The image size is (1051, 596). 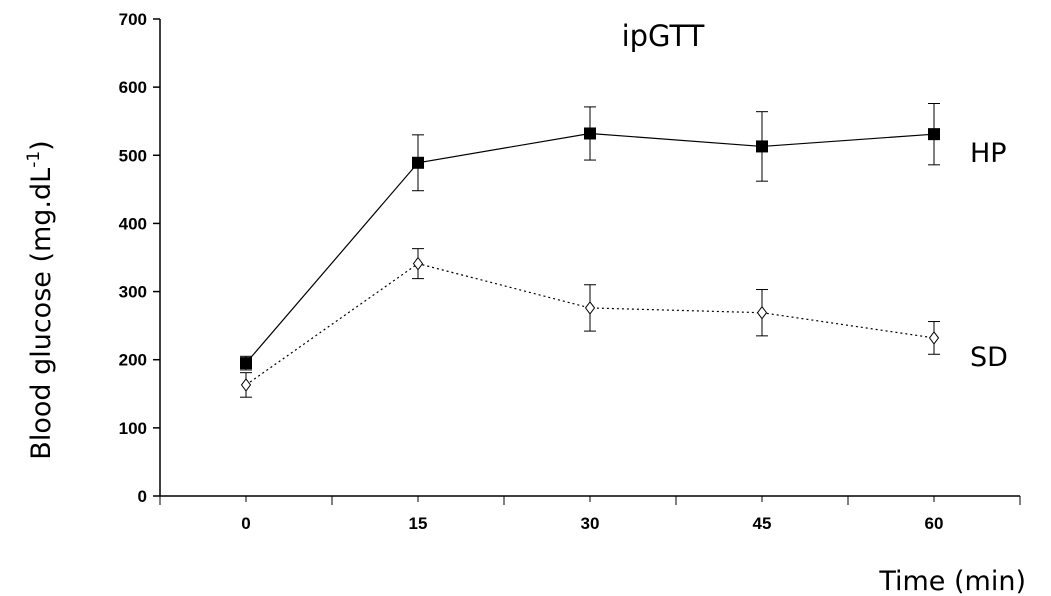 What do you see at coordinates (988, 153) in the screenshot?
I see `series-label-hp: HP` at bounding box center [988, 153].